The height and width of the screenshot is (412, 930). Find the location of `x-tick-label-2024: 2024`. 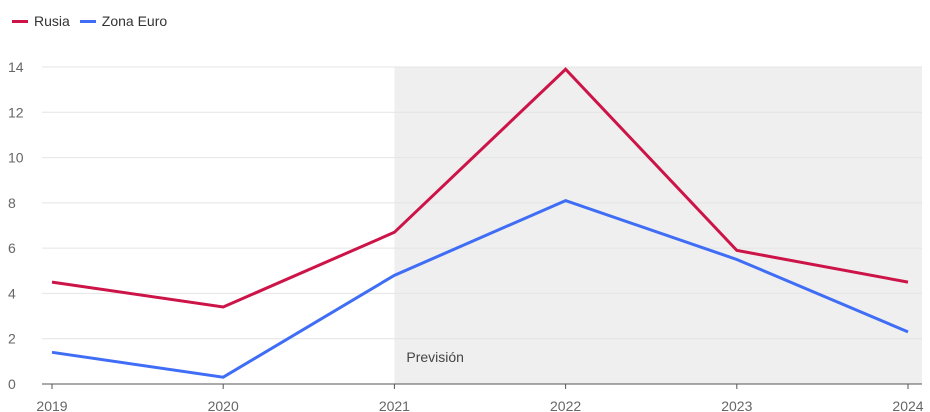

x-tick-label-2024: 2024 is located at coordinates (907, 405).